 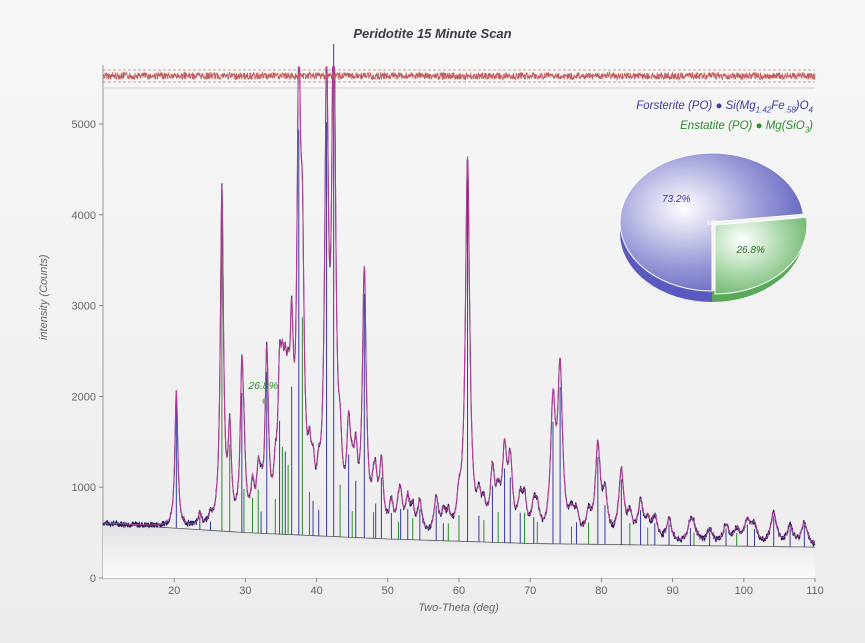 I want to click on x-tick-label: 30, so click(x=245, y=591).